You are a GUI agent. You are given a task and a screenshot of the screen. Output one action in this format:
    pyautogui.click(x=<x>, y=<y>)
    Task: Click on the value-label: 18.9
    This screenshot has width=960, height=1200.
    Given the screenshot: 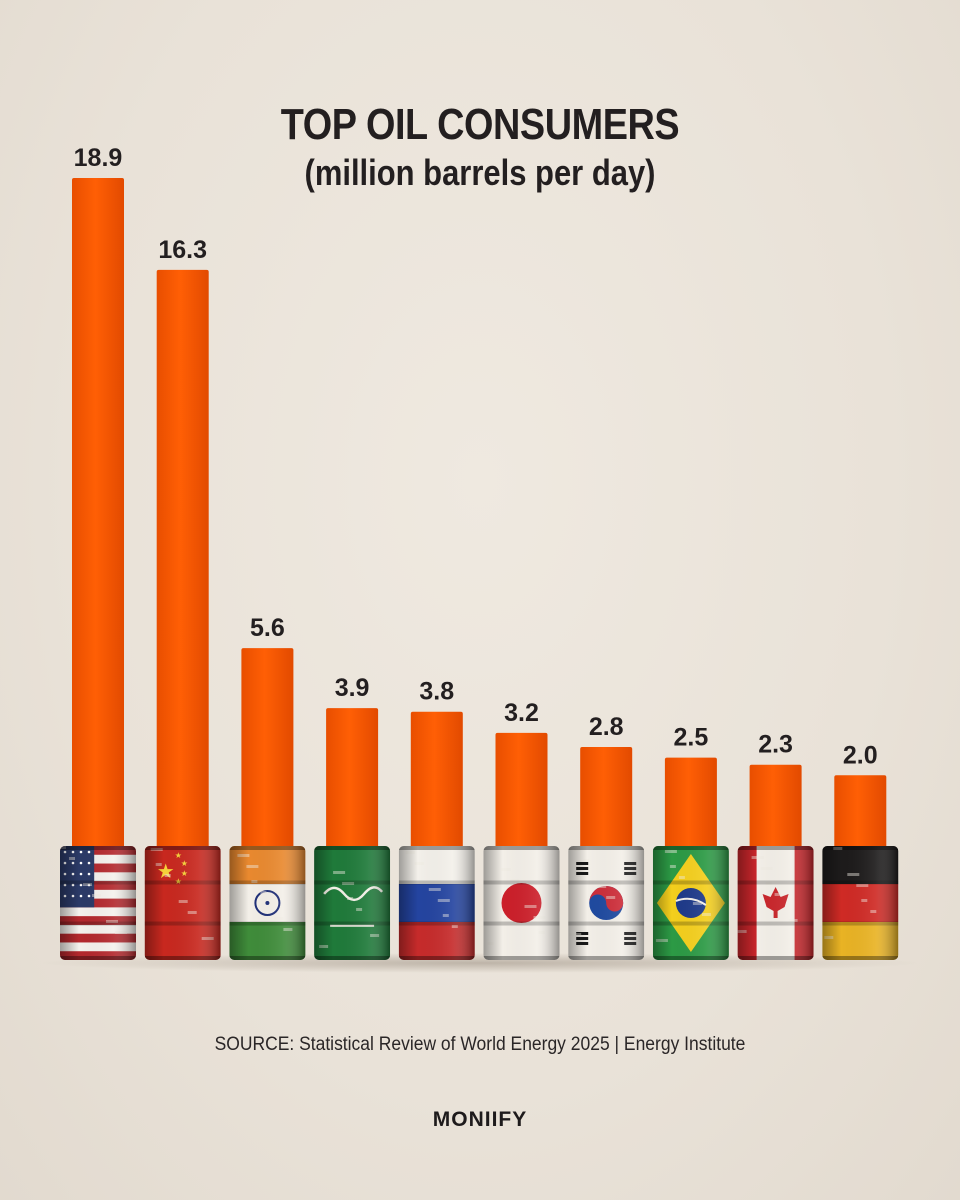 What is the action you would take?
    pyautogui.click(x=98, y=158)
    